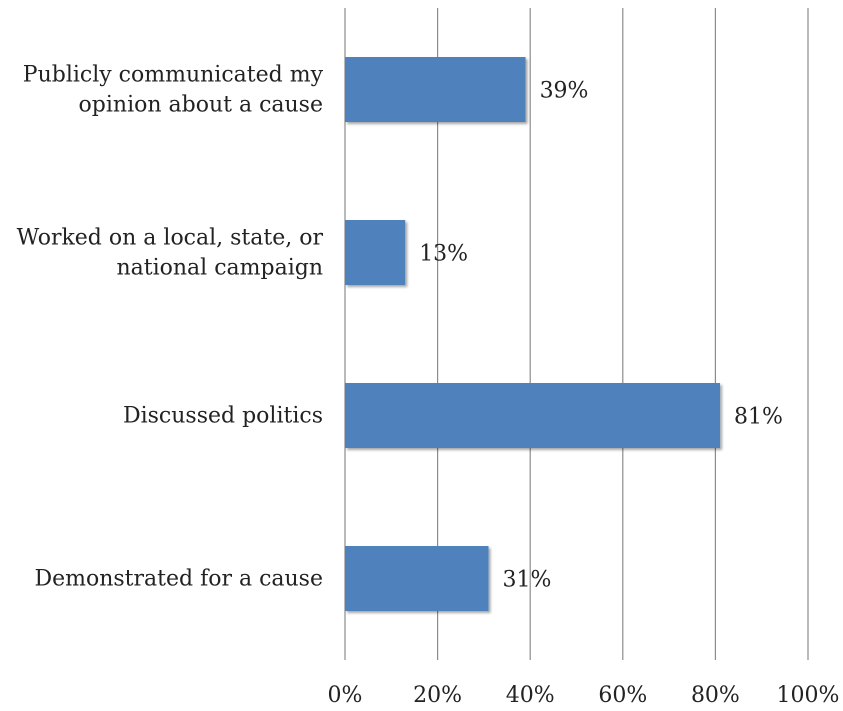 This screenshot has width=843, height=711. Describe the element at coordinates (345, 695) in the screenshot. I see `x-tick-label: 0%` at that location.